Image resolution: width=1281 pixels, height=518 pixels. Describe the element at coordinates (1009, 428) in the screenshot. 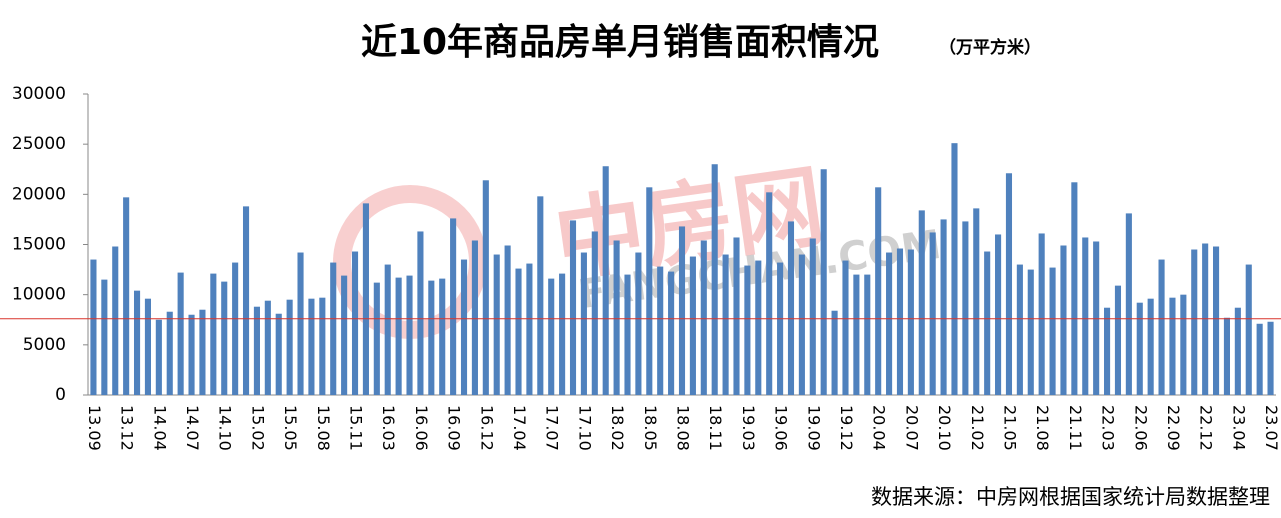

I see `x-tick-label: 21.05` at that location.